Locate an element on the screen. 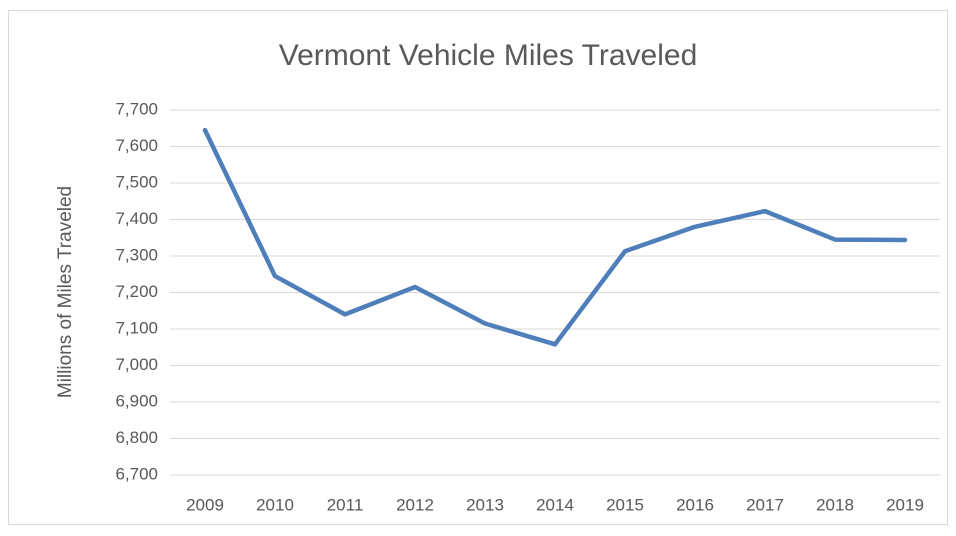 The width and height of the screenshot is (956, 536). y-tick-label: 7,500 is located at coordinates (136, 181).